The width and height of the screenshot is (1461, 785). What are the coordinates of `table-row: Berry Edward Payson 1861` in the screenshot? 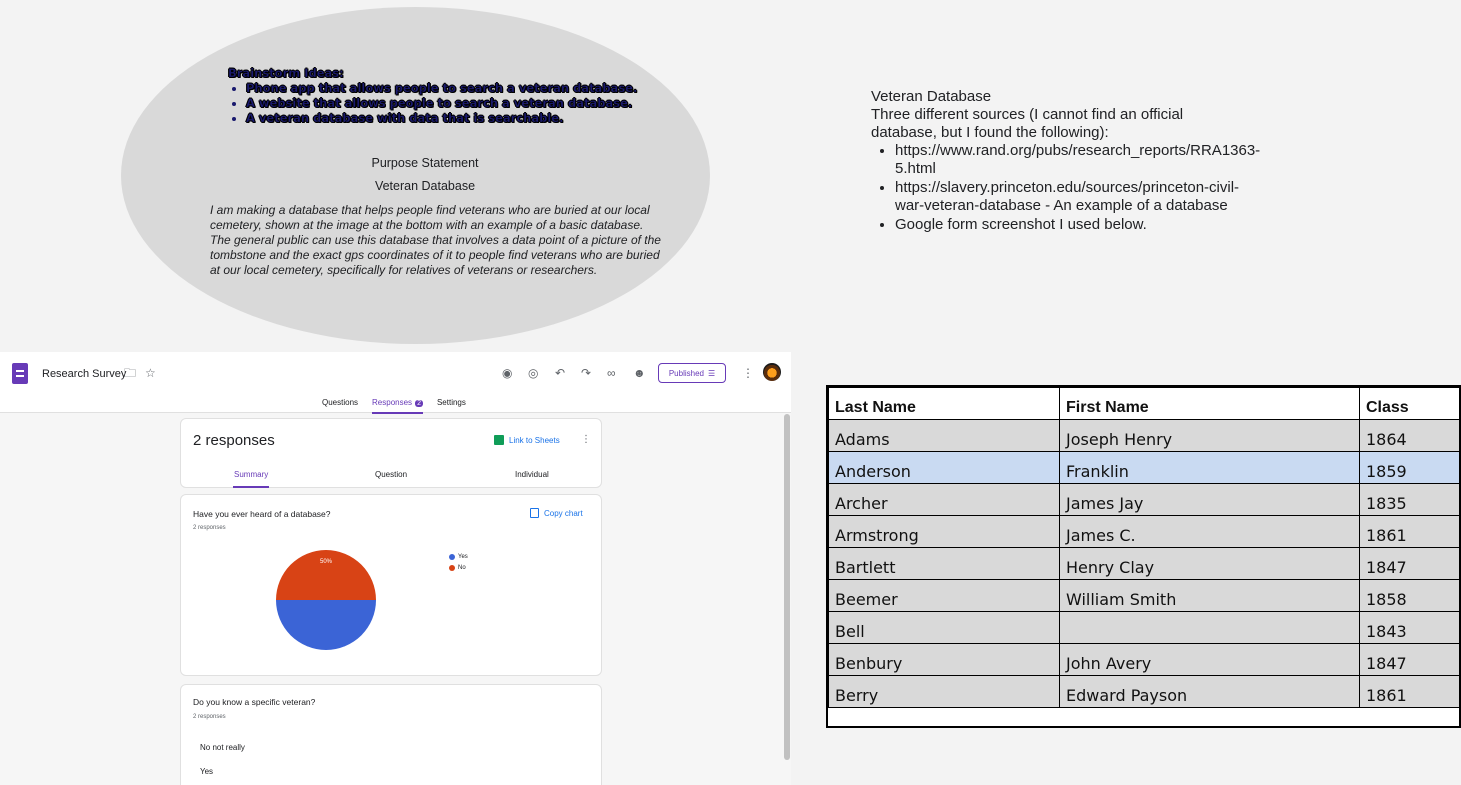 It's located at (1143, 691).